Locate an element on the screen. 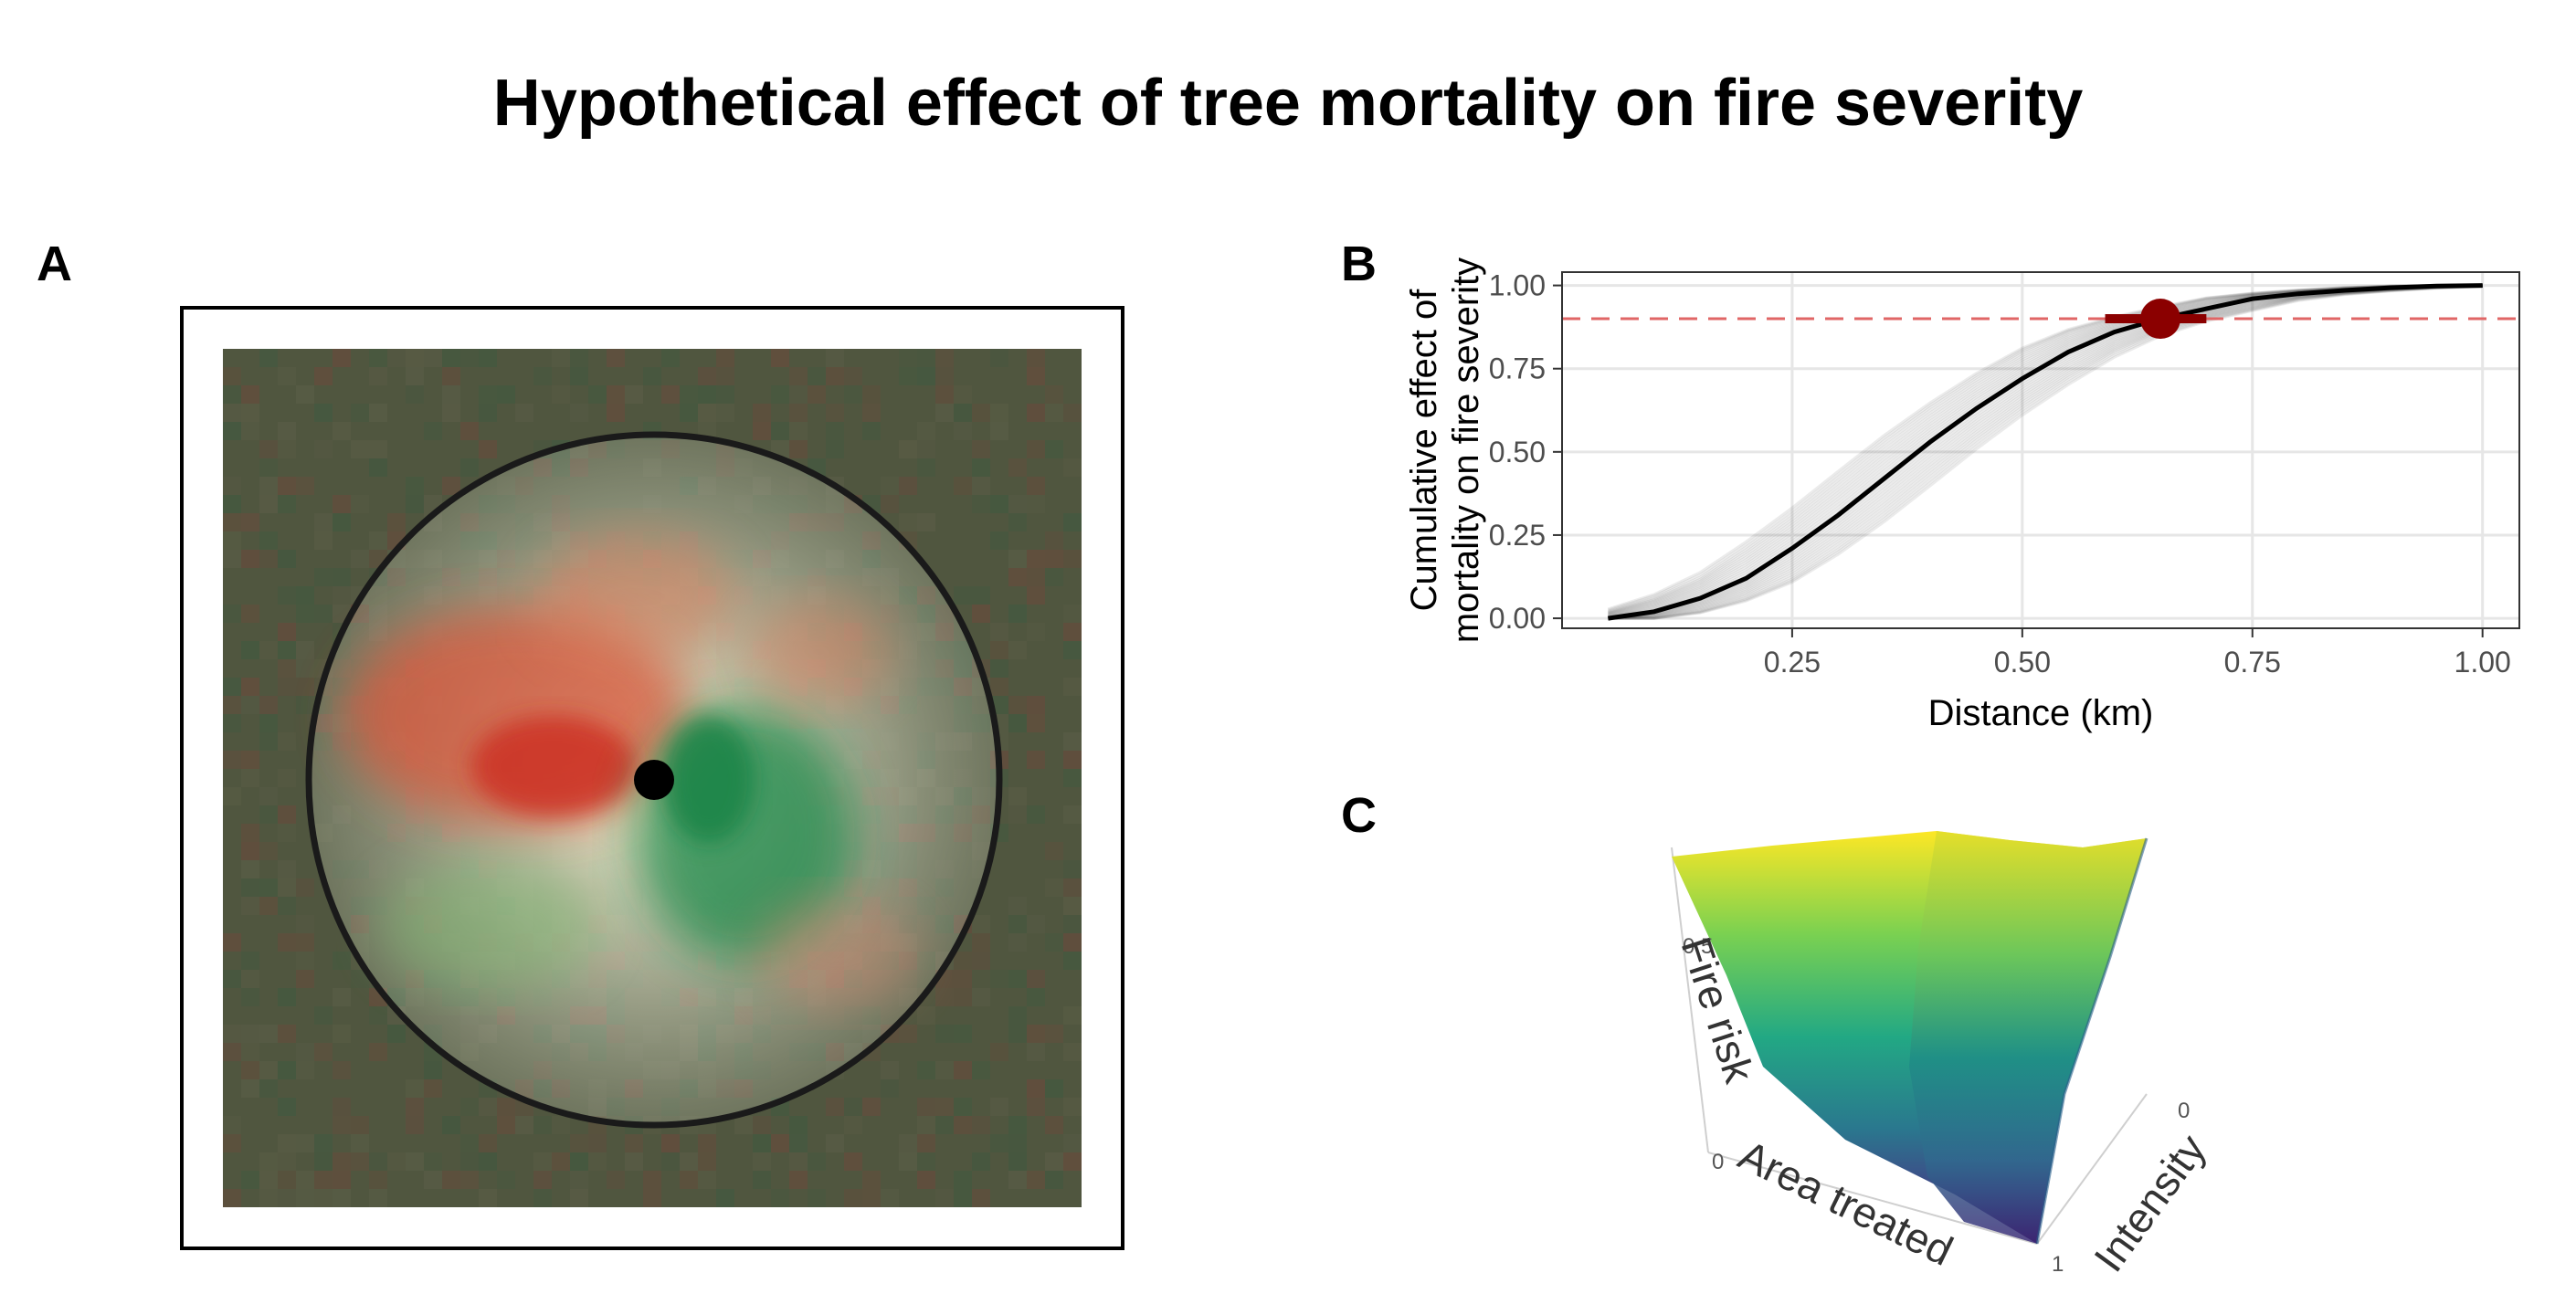 This screenshot has height=1315, width=2576. x-tick-label: 1.00 is located at coordinates (2483, 662).